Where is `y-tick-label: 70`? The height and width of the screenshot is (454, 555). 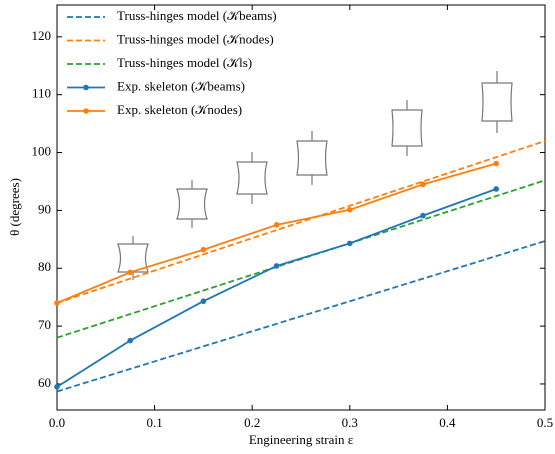 y-tick-label: 70 is located at coordinates (44, 324).